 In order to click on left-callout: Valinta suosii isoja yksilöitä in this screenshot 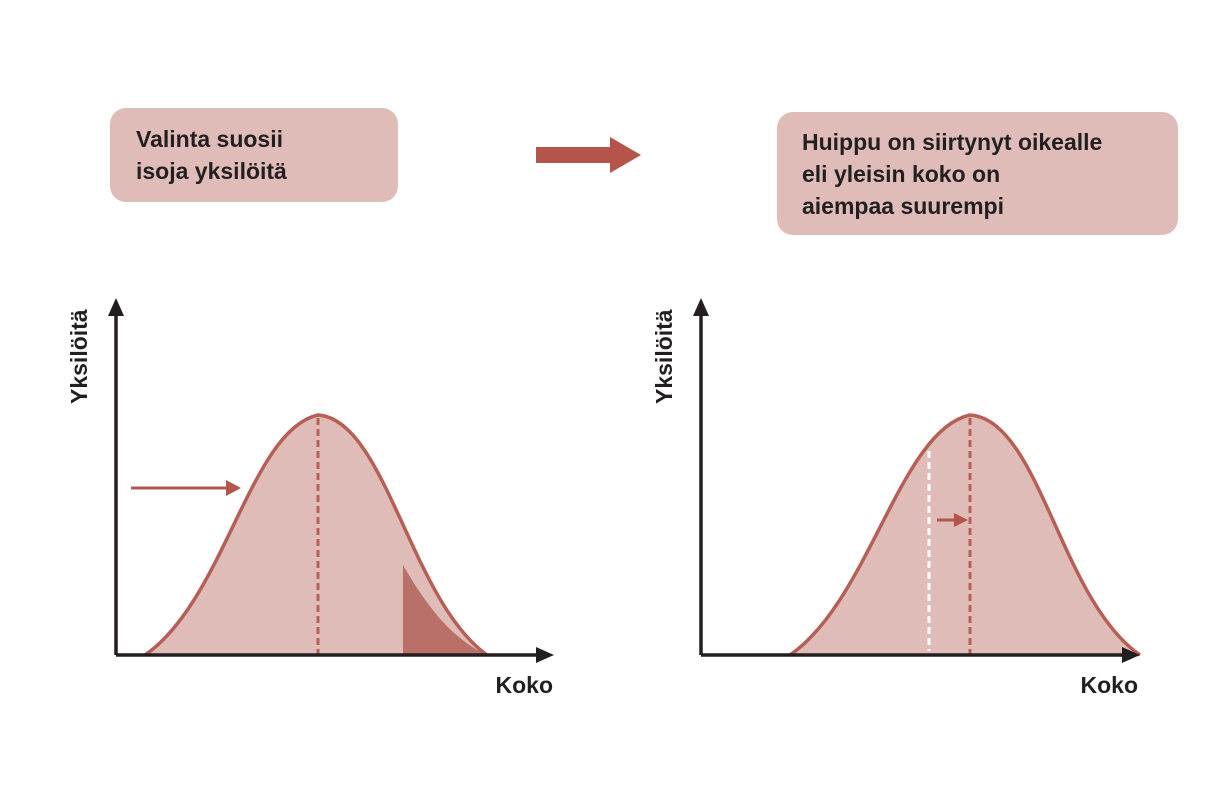, I will do `click(254, 155)`.